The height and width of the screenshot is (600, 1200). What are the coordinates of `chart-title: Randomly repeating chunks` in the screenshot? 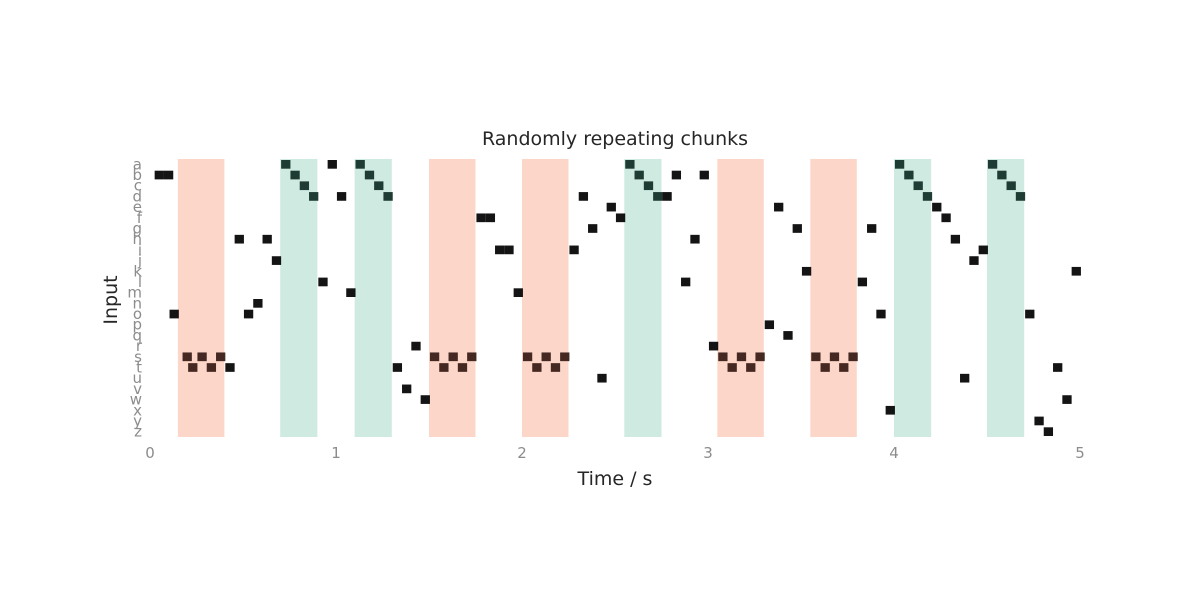 It's located at (615, 139).